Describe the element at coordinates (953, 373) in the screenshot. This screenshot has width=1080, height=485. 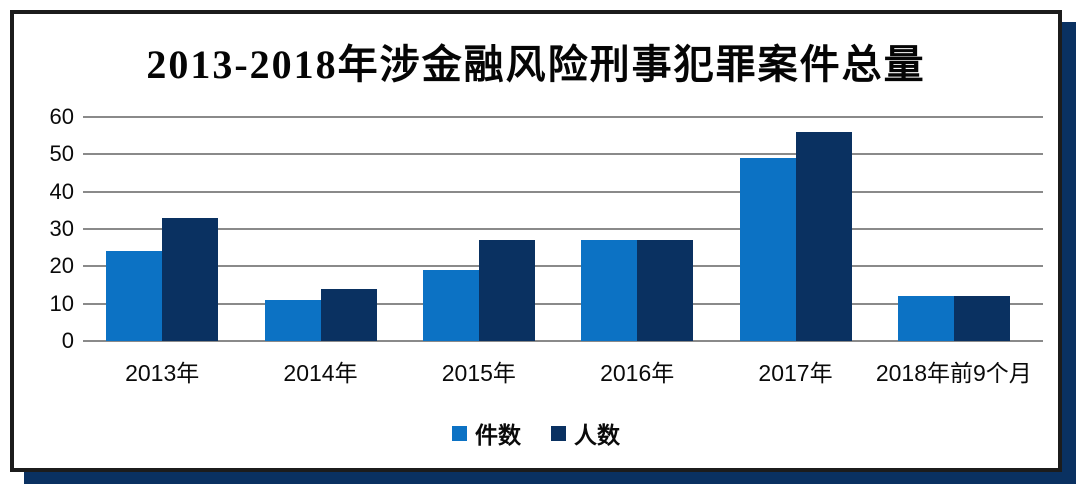
I see `x-tick-label-2018年前9个月: 2018年前9个月` at that location.